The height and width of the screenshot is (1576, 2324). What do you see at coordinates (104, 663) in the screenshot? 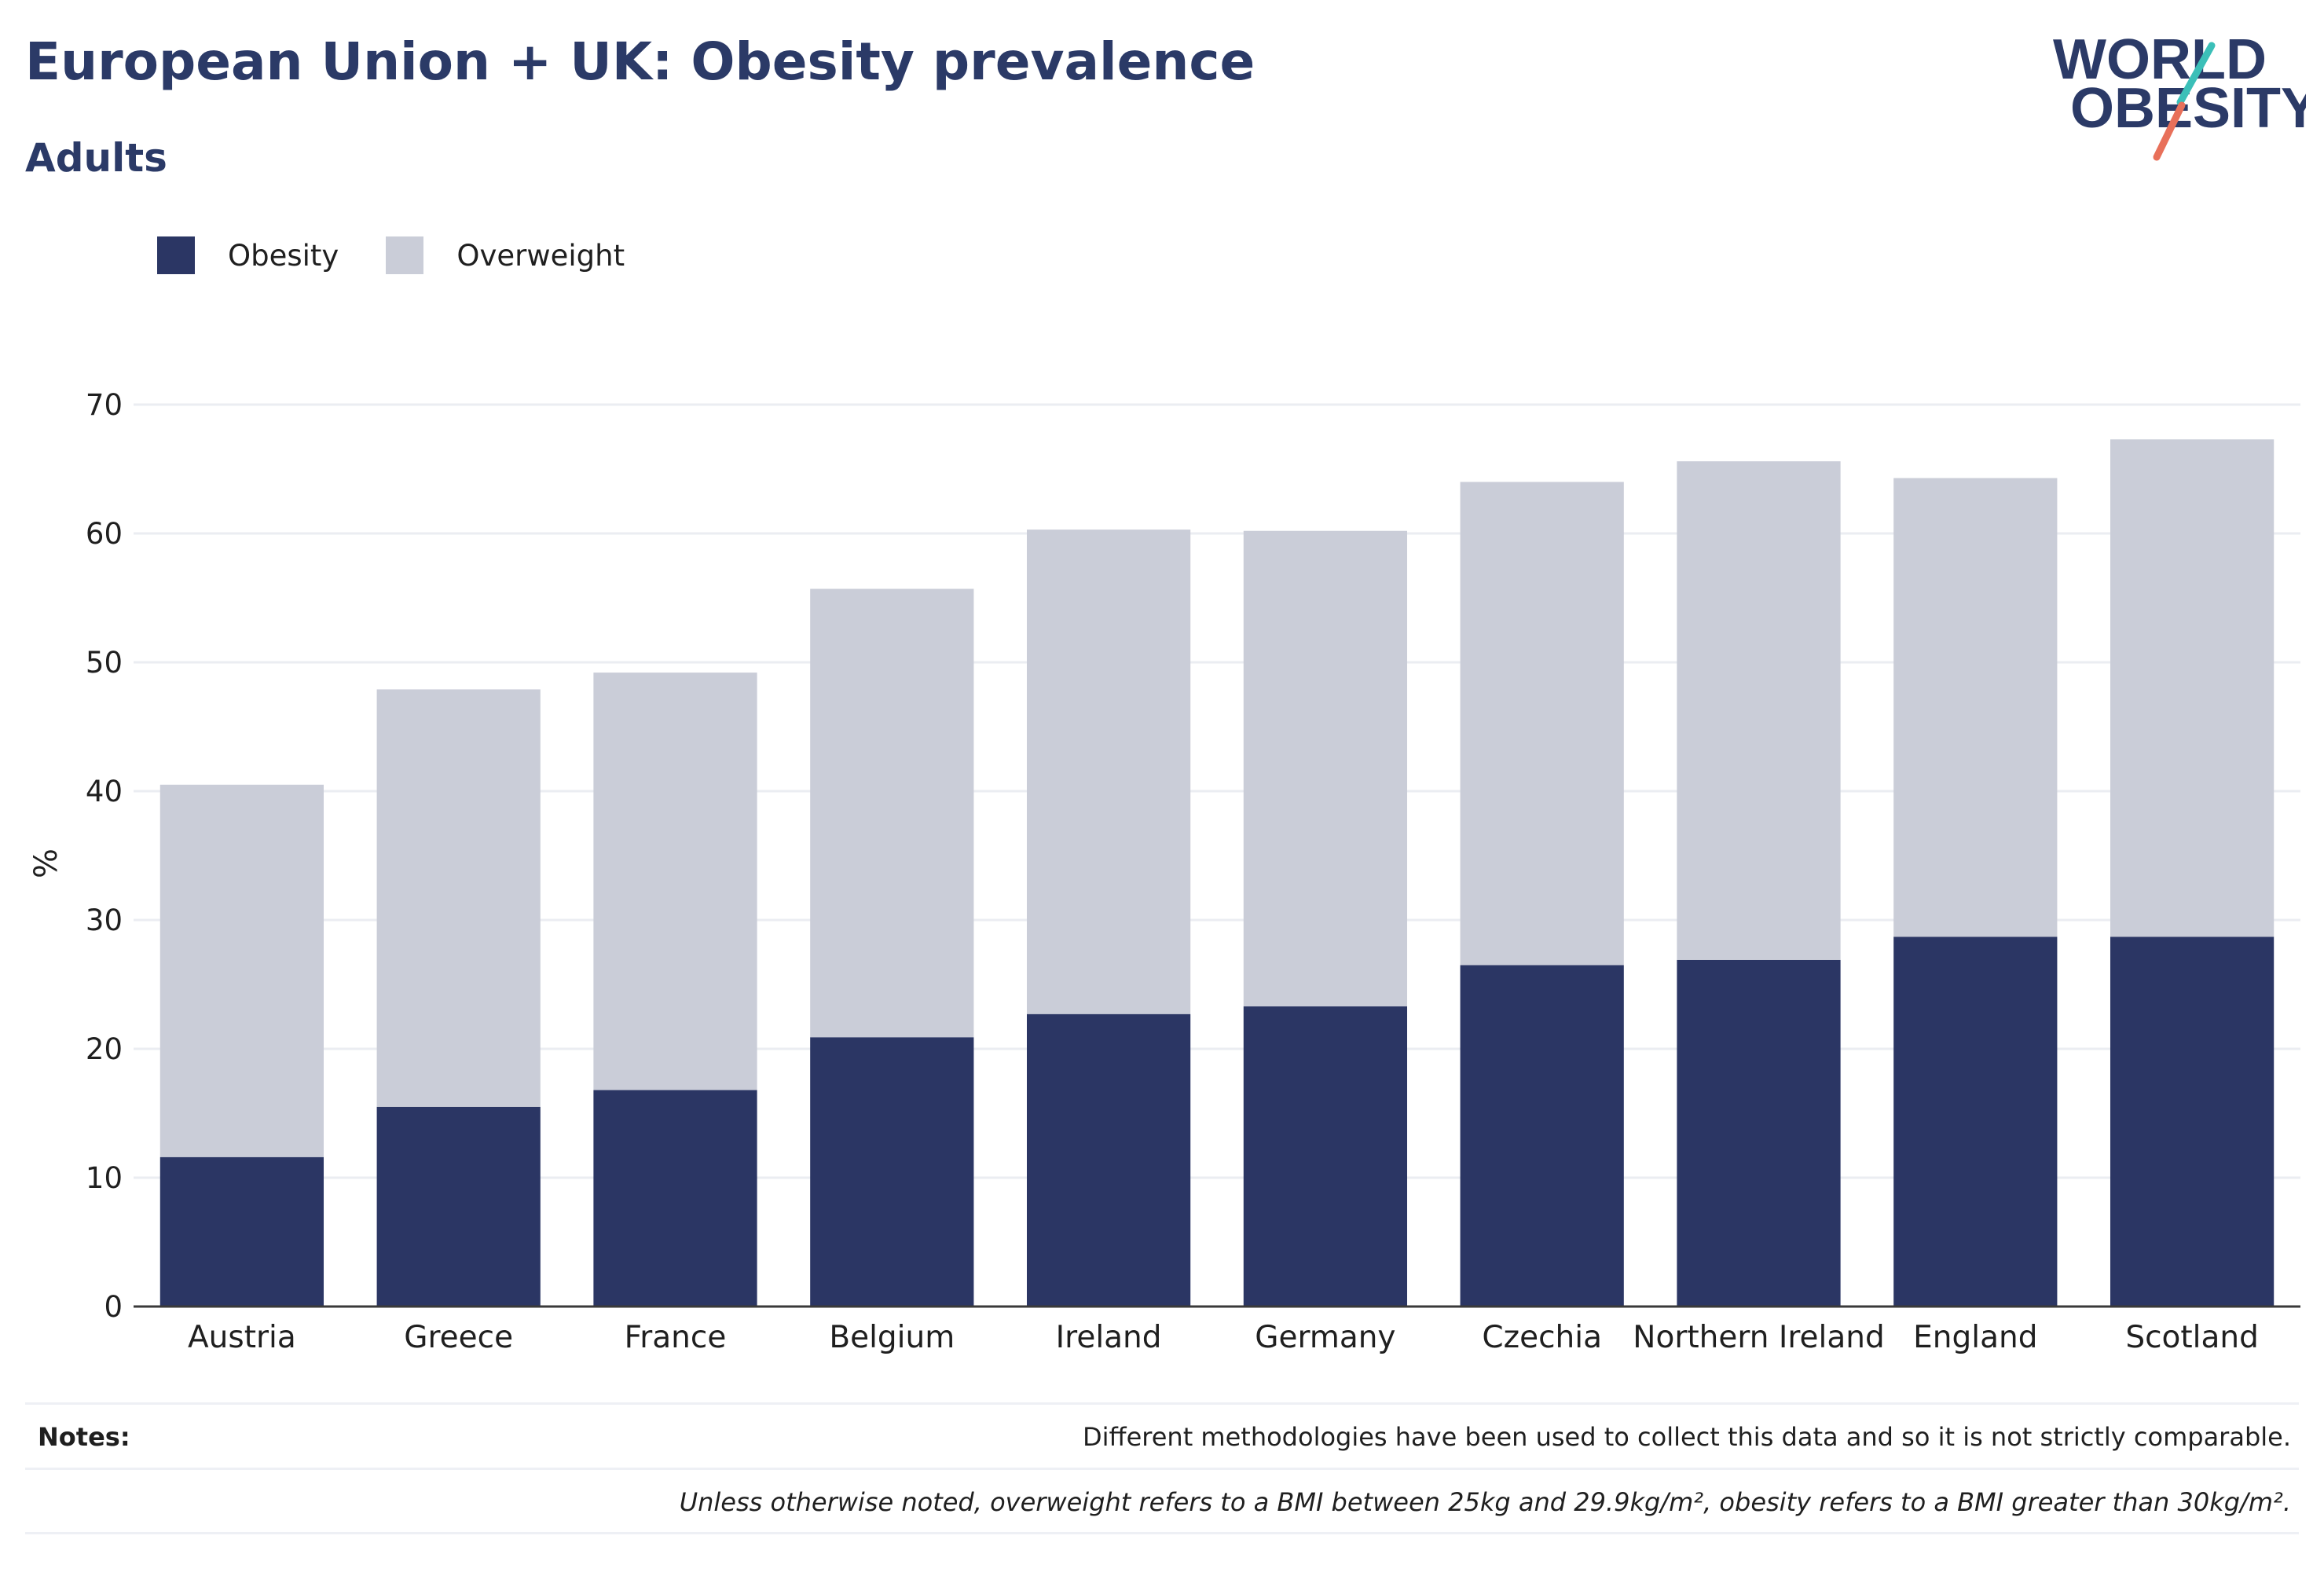
I see `y-tick-label: 50` at bounding box center [104, 663].